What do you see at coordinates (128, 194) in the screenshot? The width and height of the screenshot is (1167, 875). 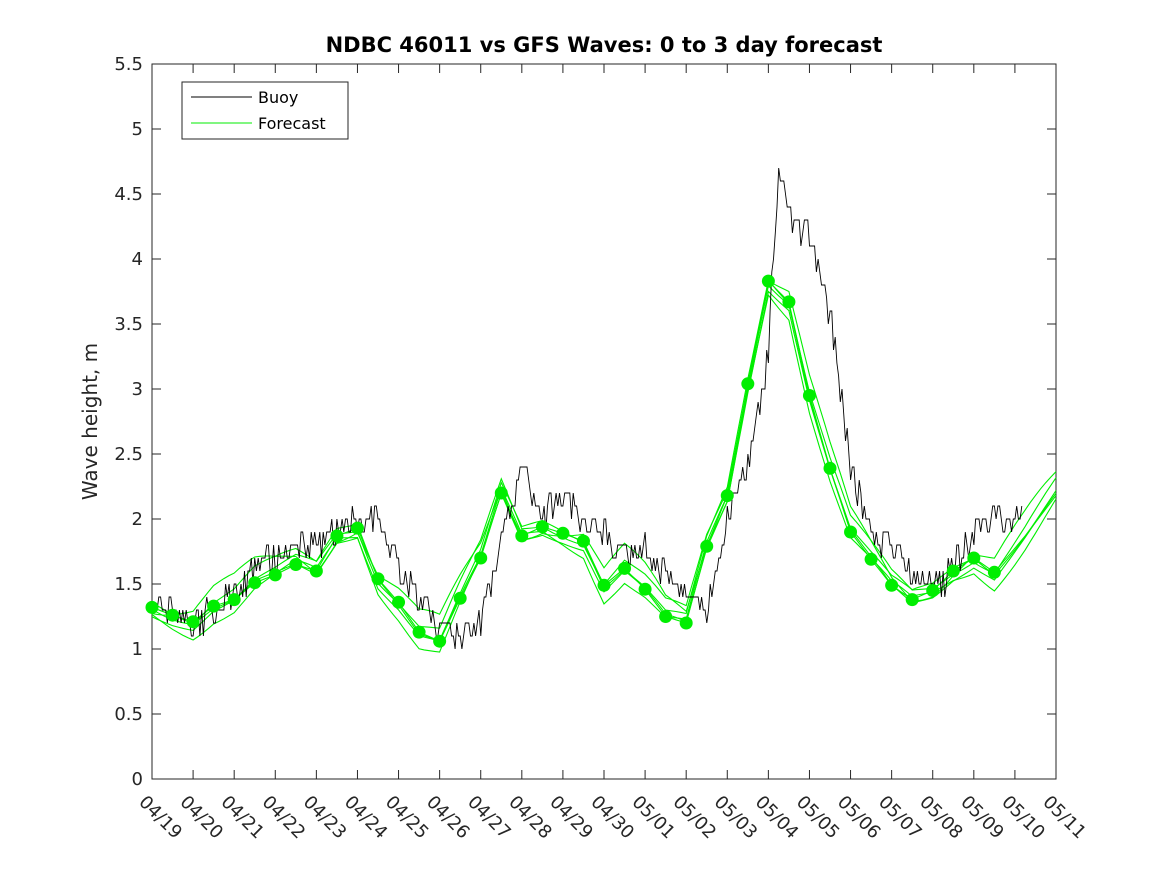 I see `y-tick-label: 4.5` at bounding box center [128, 194].